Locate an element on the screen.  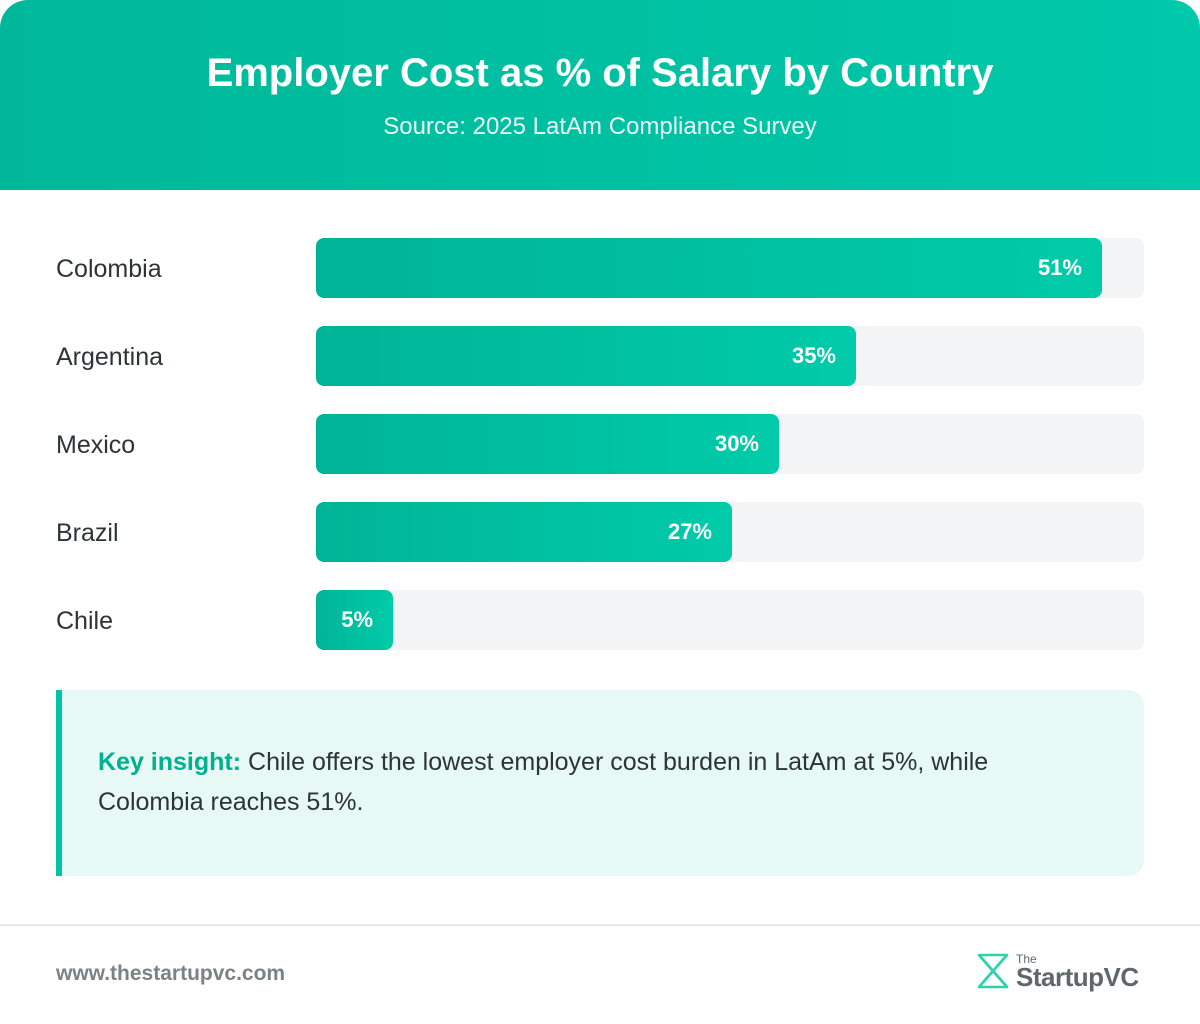
bar-row: Chile 5% is located at coordinates (600, 620).